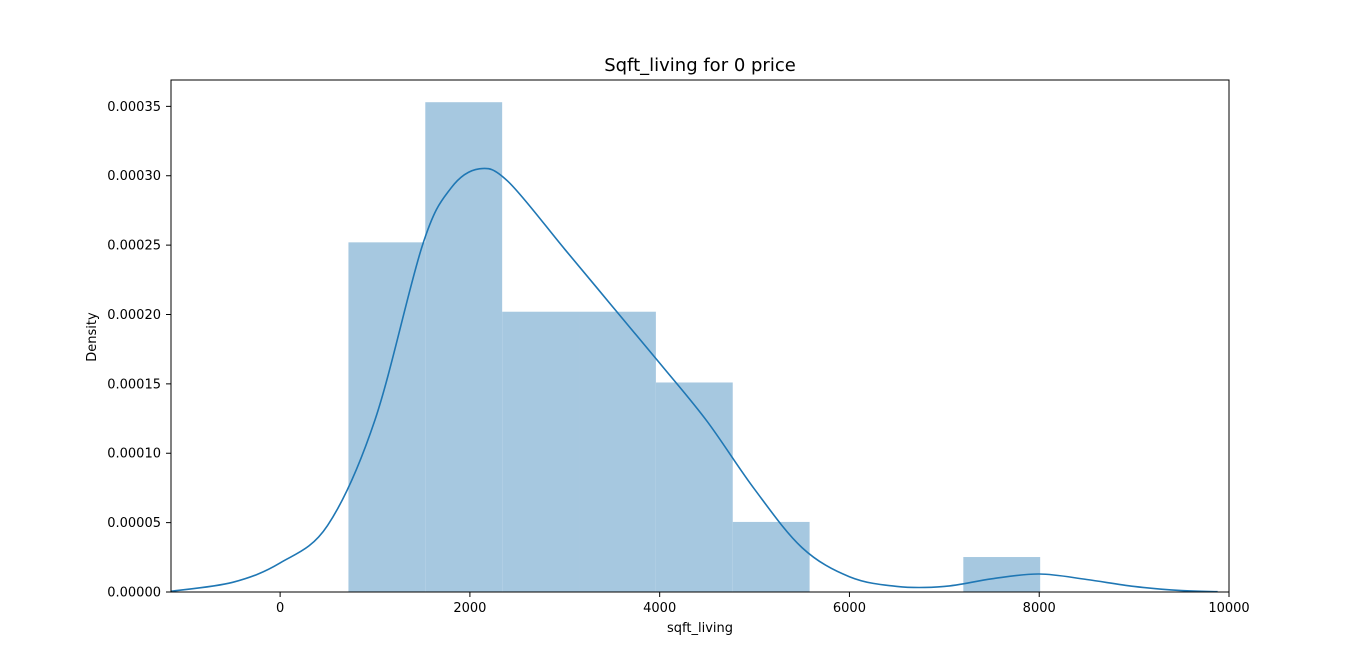  What do you see at coordinates (280, 608) in the screenshot?
I see `x-tick-label: 0` at bounding box center [280, 608].